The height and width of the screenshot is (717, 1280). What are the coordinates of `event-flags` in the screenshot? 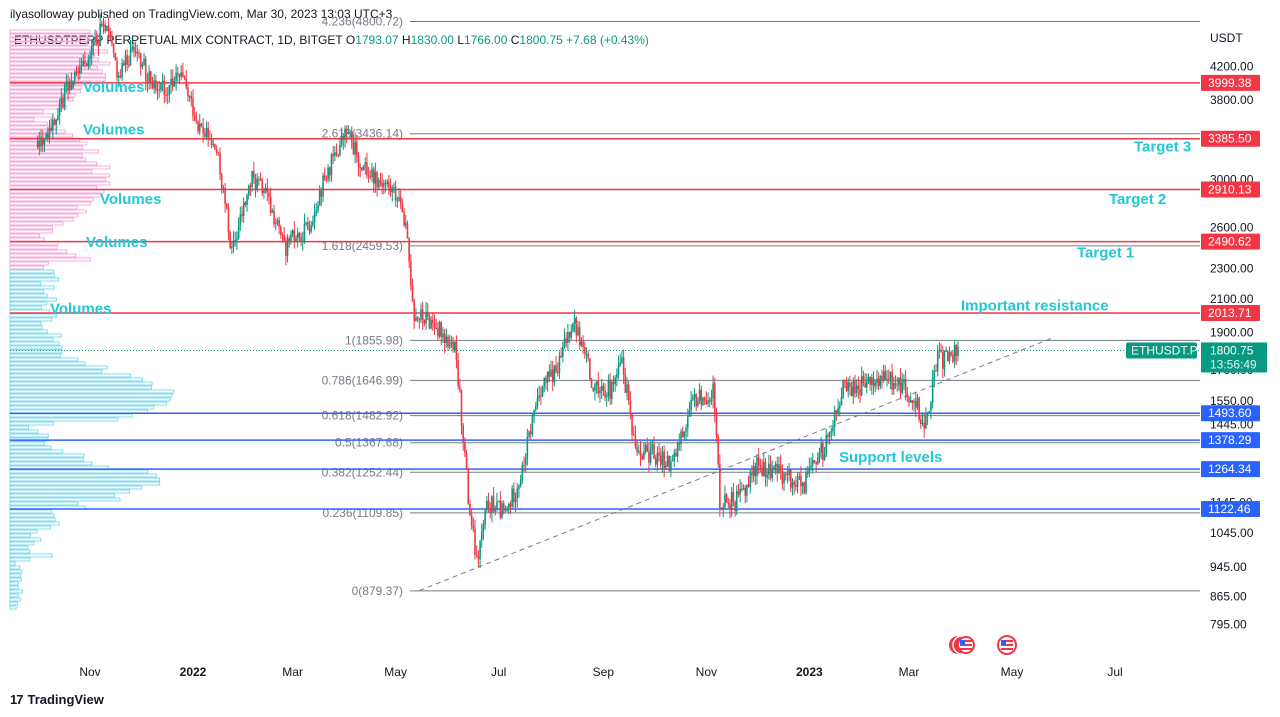 It's located at (983, 645).